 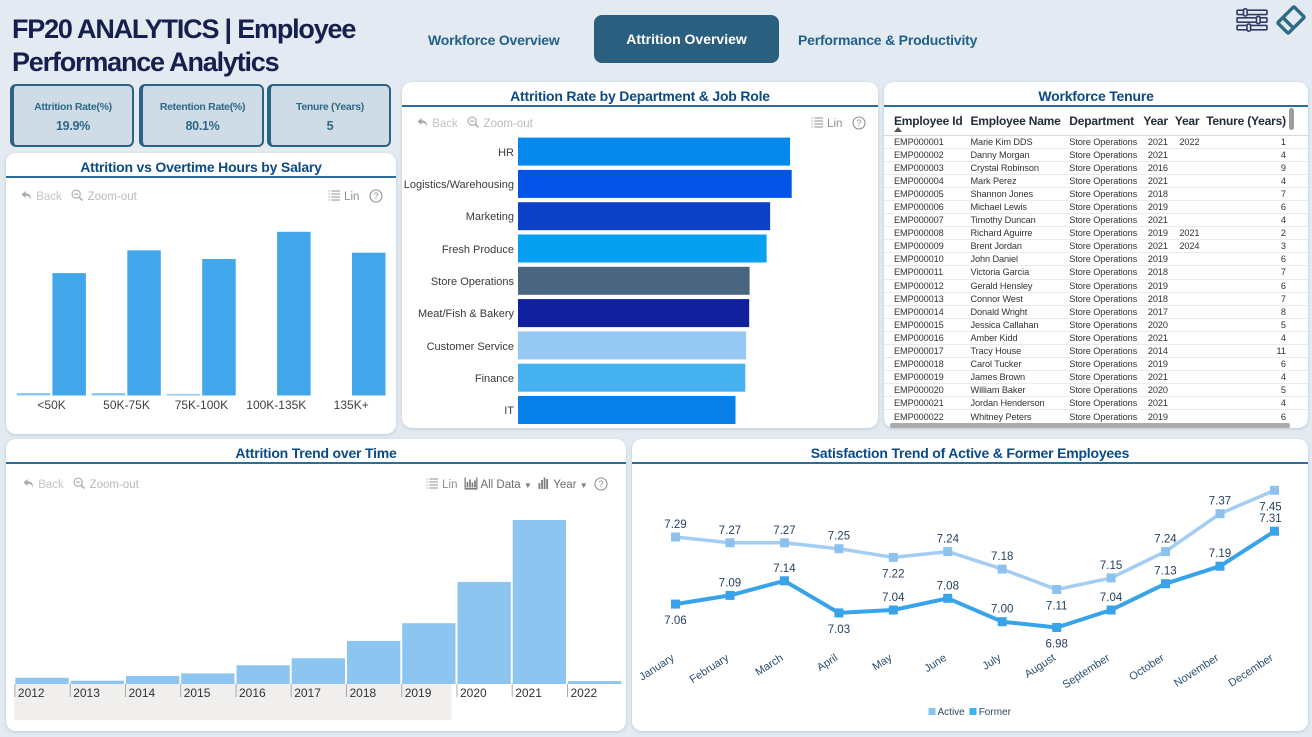 I want to click on svg-text: February, so click(x=710, y=669).